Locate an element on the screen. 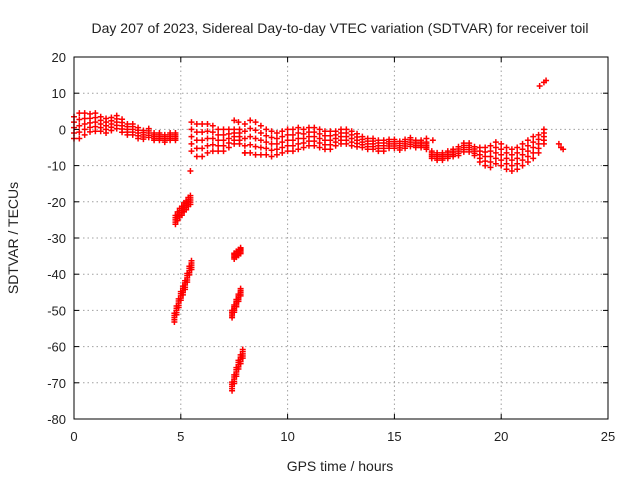  y-tick-label: 10 is located at coordinates (59, 93).